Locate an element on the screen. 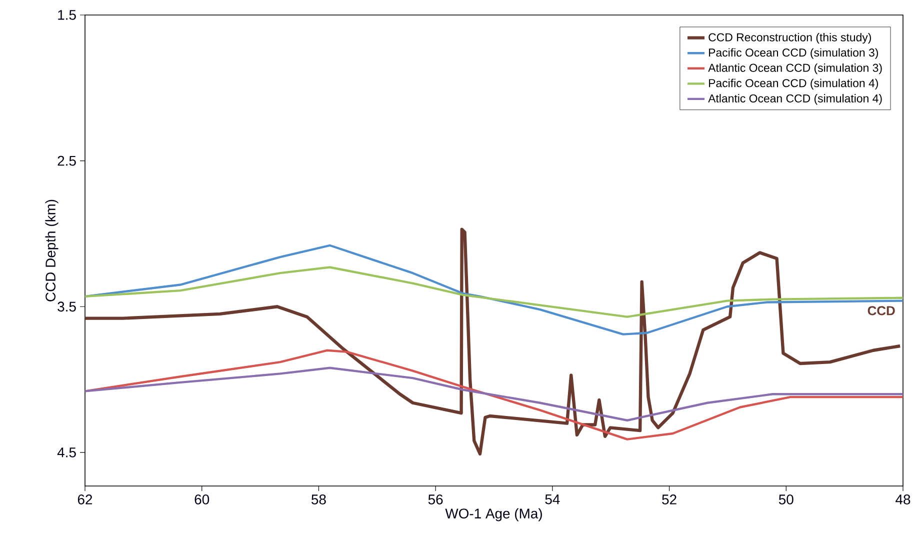  x-tick-label: 58 is located at coordinates (319, 499).